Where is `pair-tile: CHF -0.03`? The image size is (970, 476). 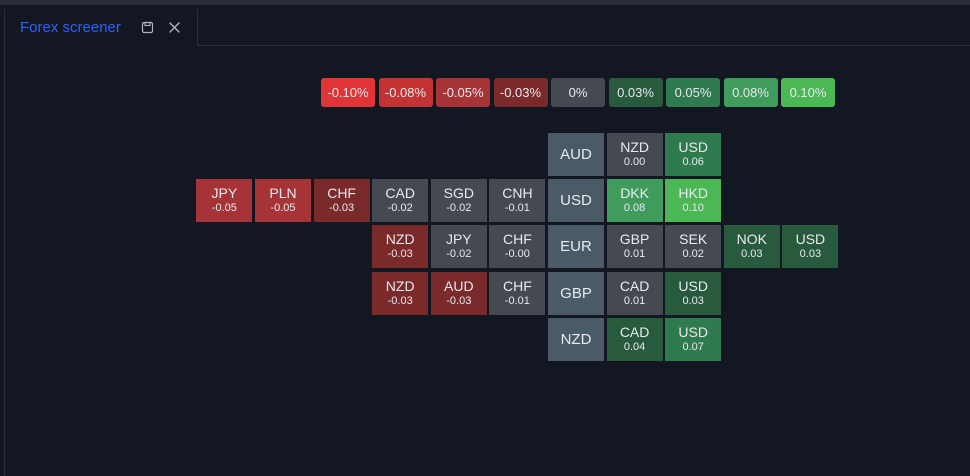 pair-tile: CHF -0.03 is located at coordinates (341, 201).